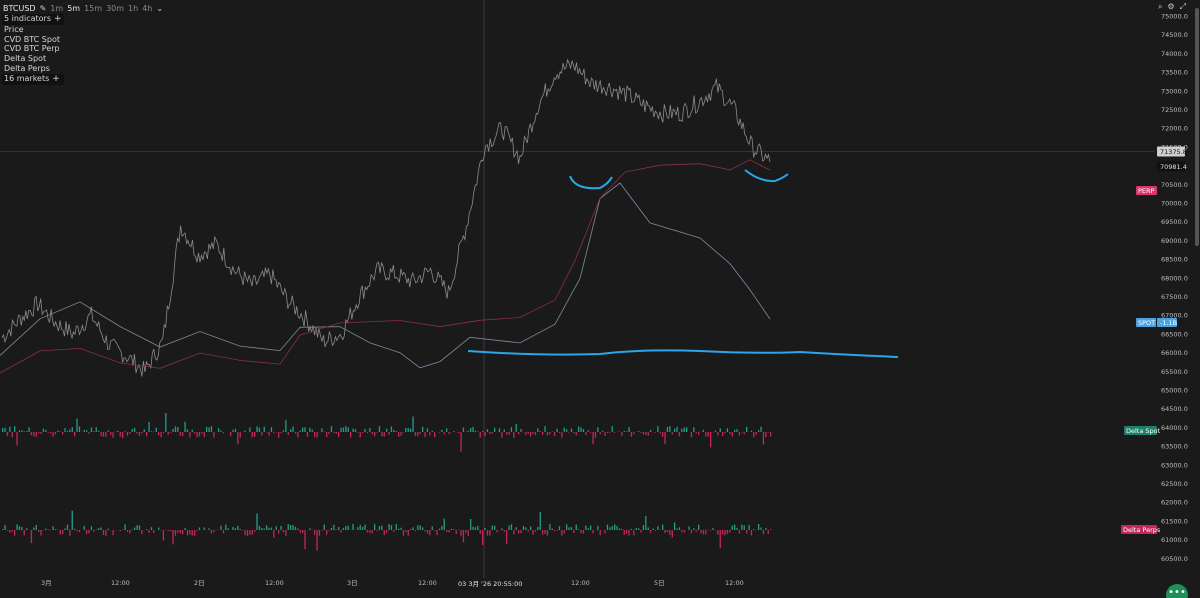  I want to click on tab-timeframe-15m: 15m, so click(93, 8).